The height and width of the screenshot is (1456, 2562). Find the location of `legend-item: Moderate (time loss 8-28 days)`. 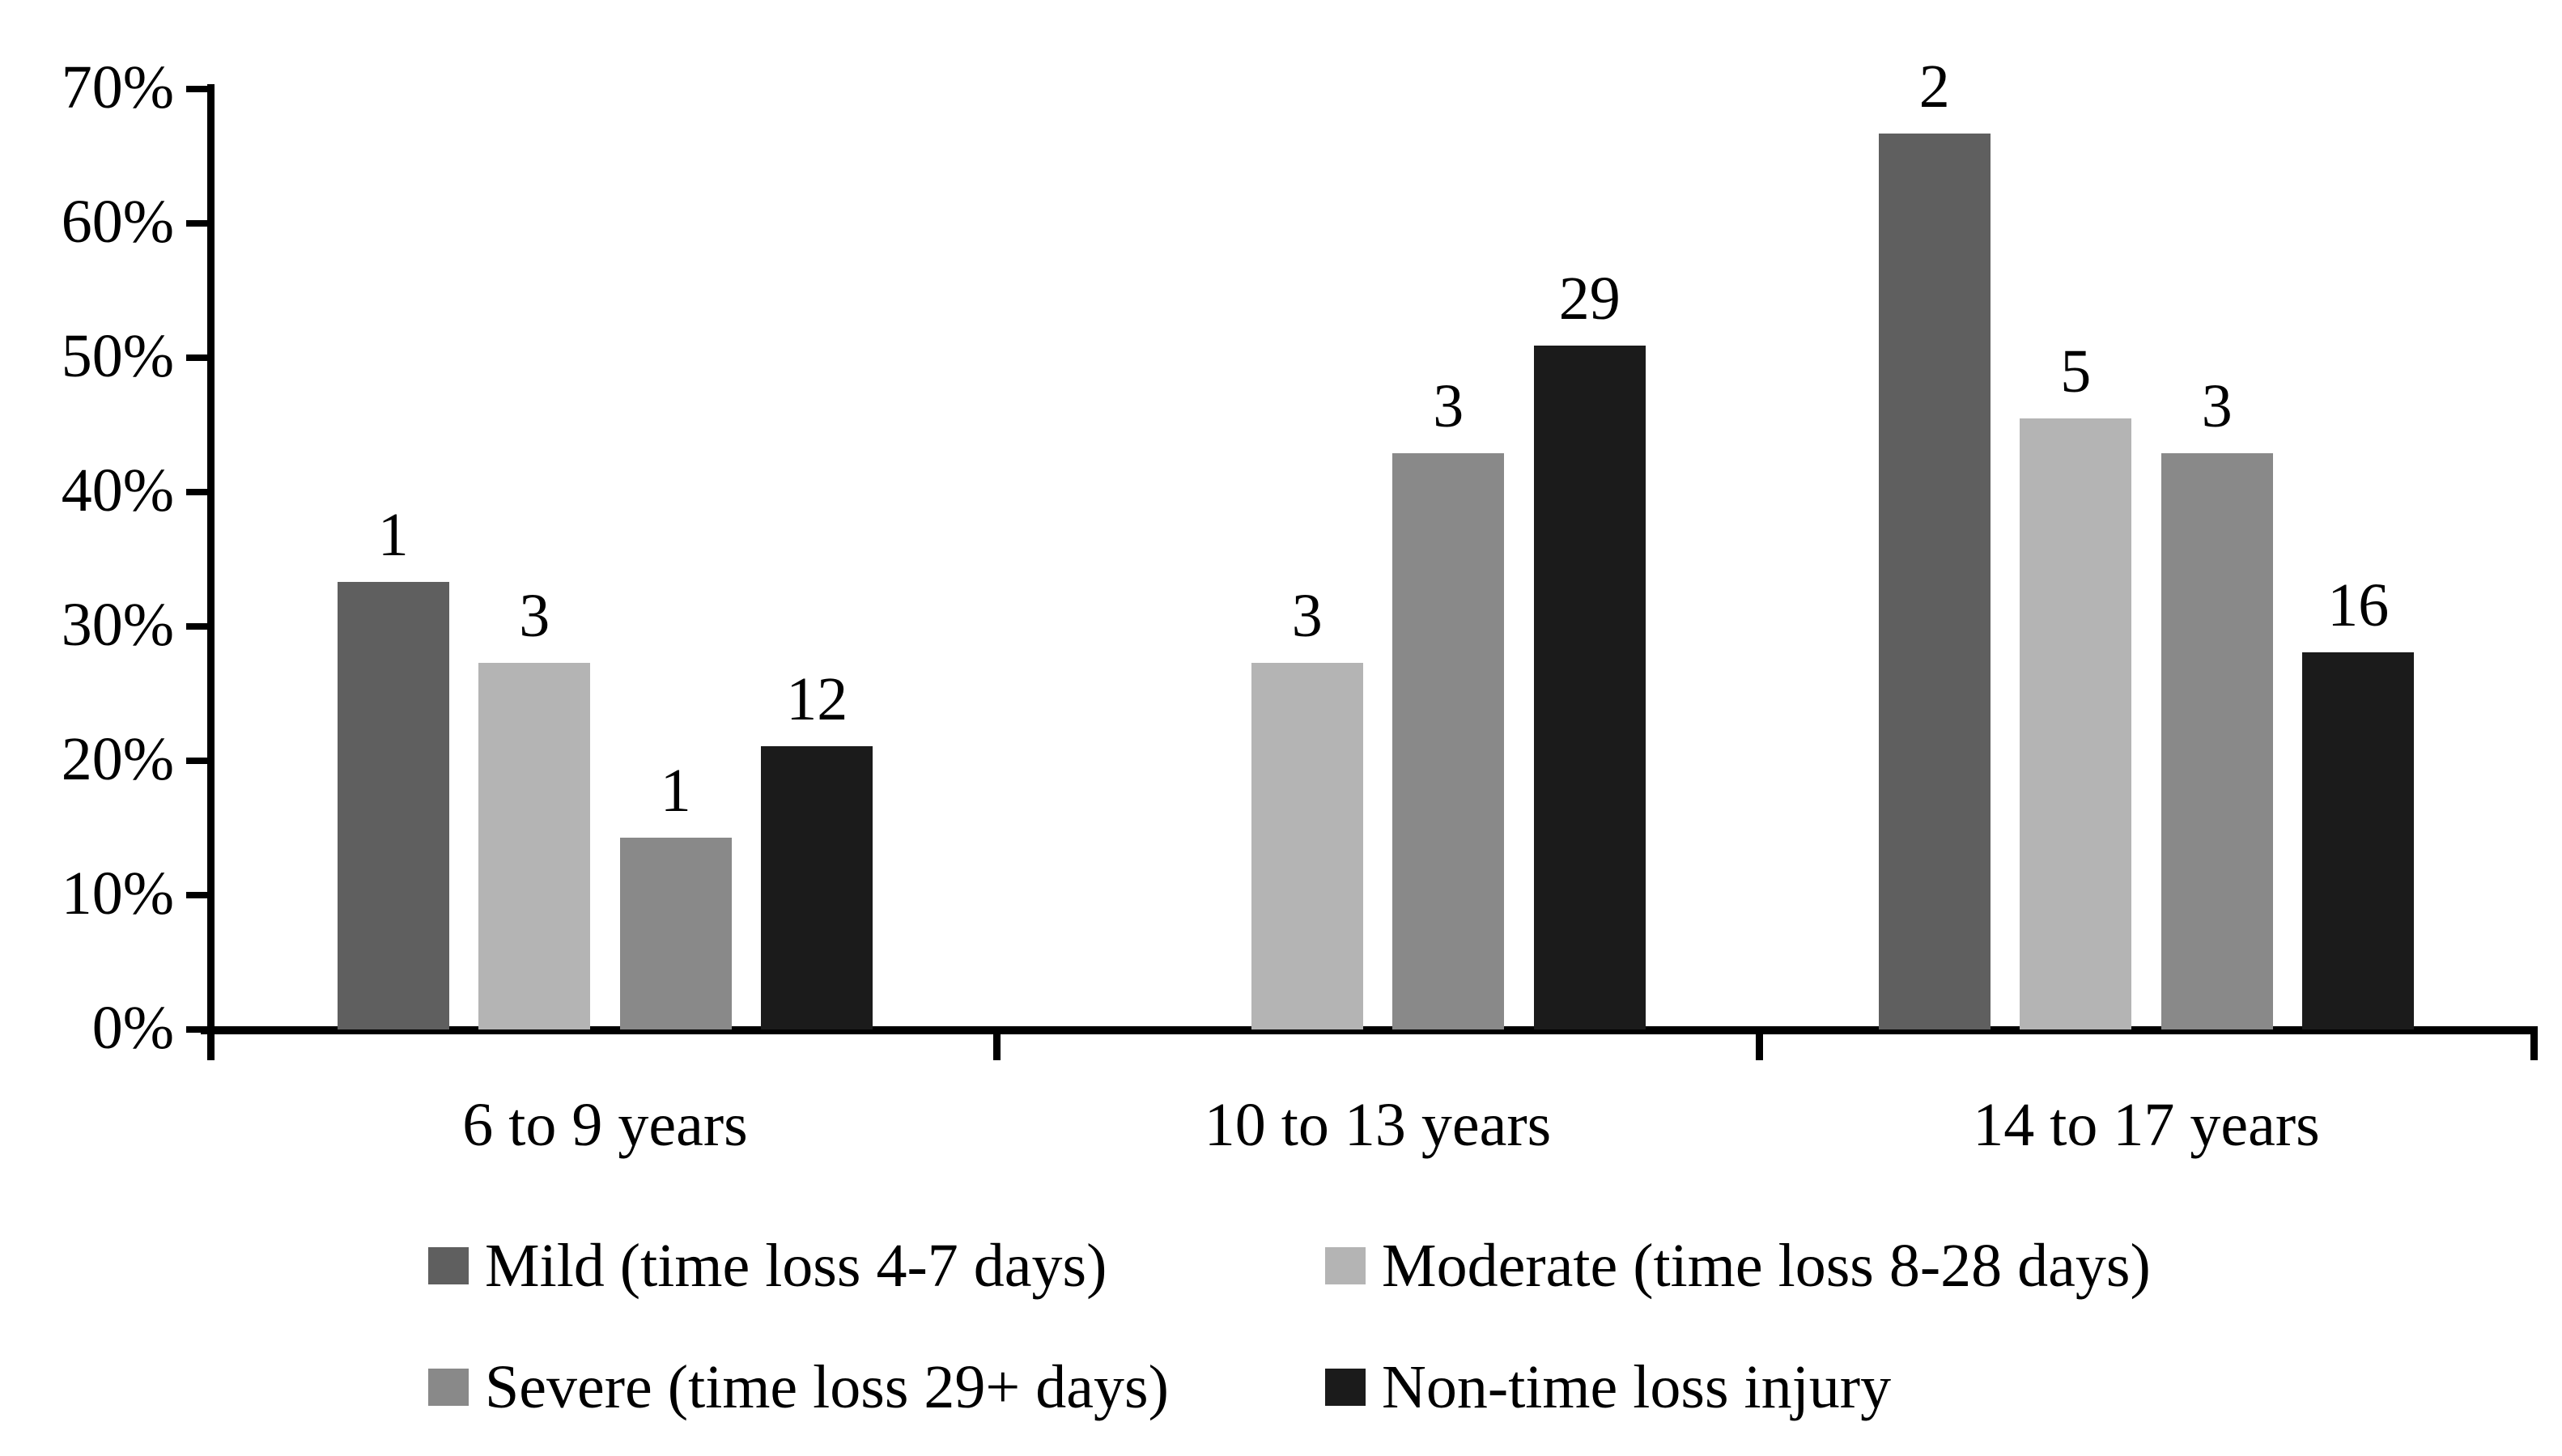

legend-item: Moderate (time loss 8-28 days) is located at coordinates (1738, 1265).